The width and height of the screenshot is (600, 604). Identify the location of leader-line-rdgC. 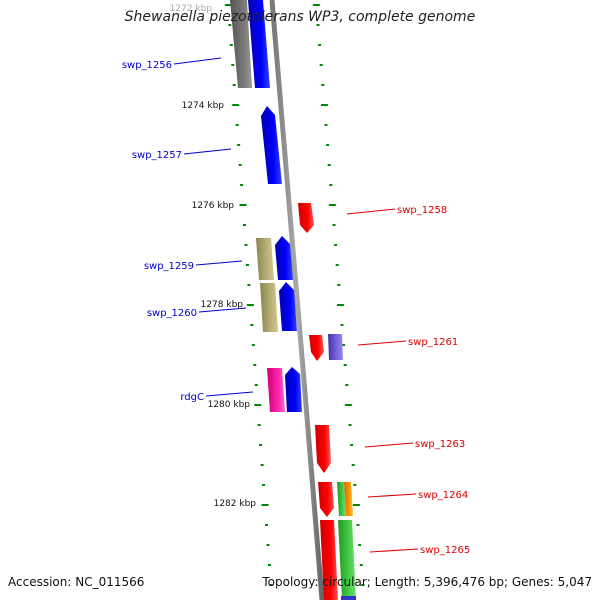
(229, 394).